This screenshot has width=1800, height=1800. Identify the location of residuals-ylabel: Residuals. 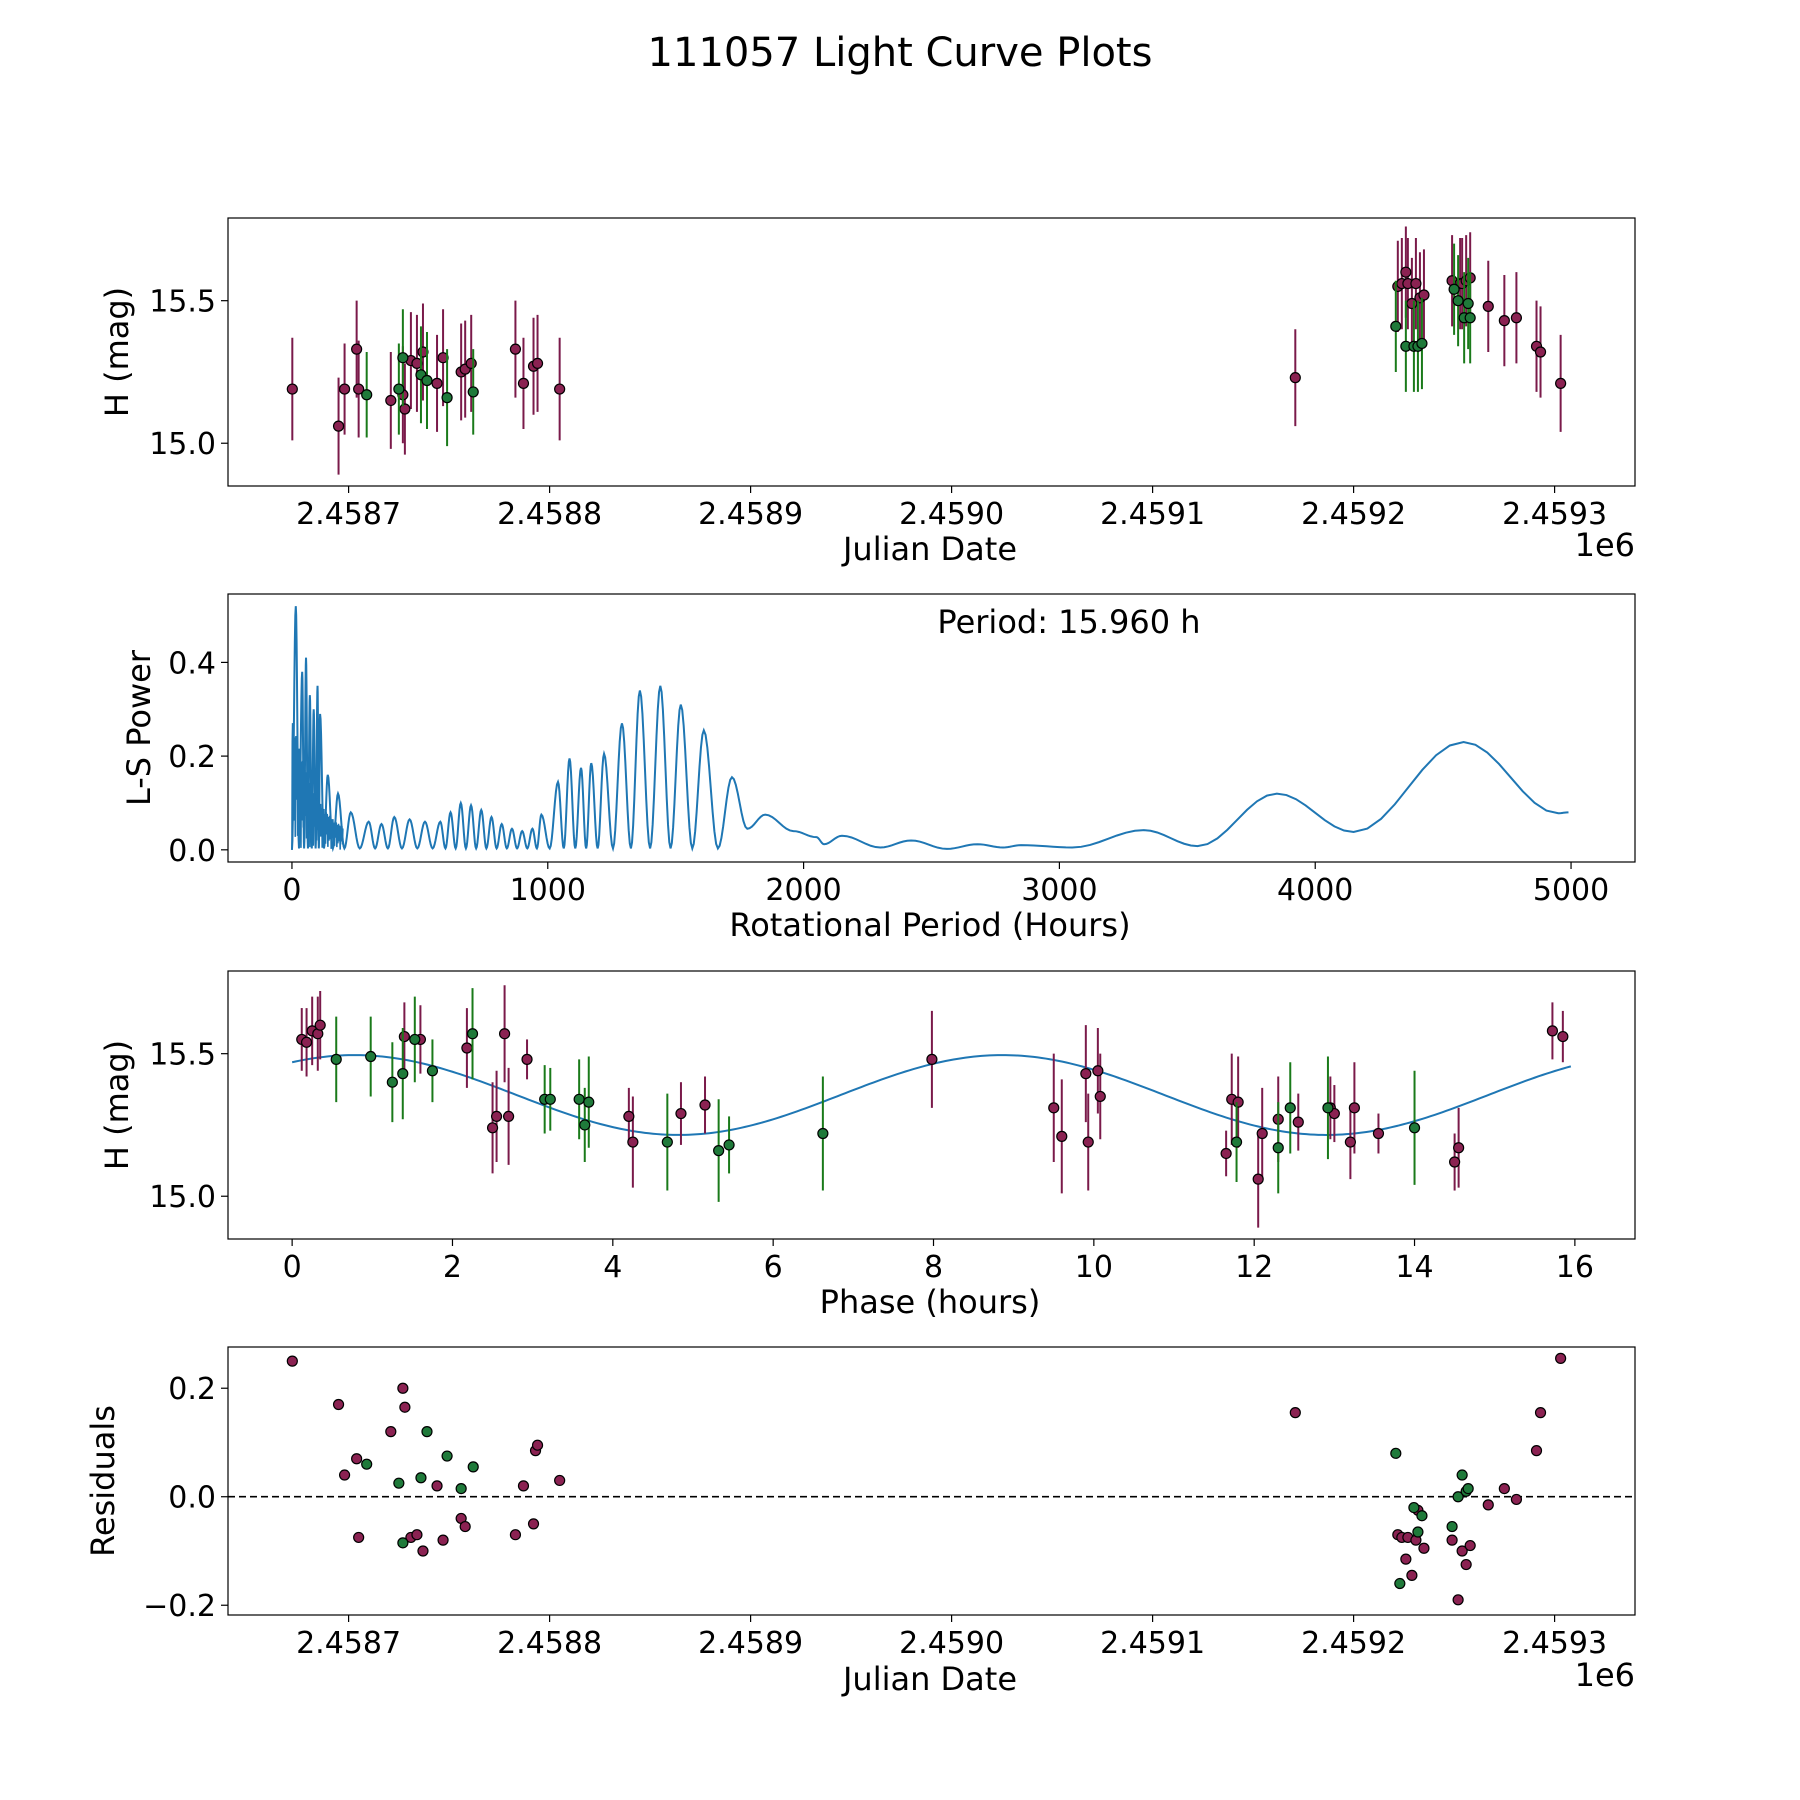
(103, 1481).